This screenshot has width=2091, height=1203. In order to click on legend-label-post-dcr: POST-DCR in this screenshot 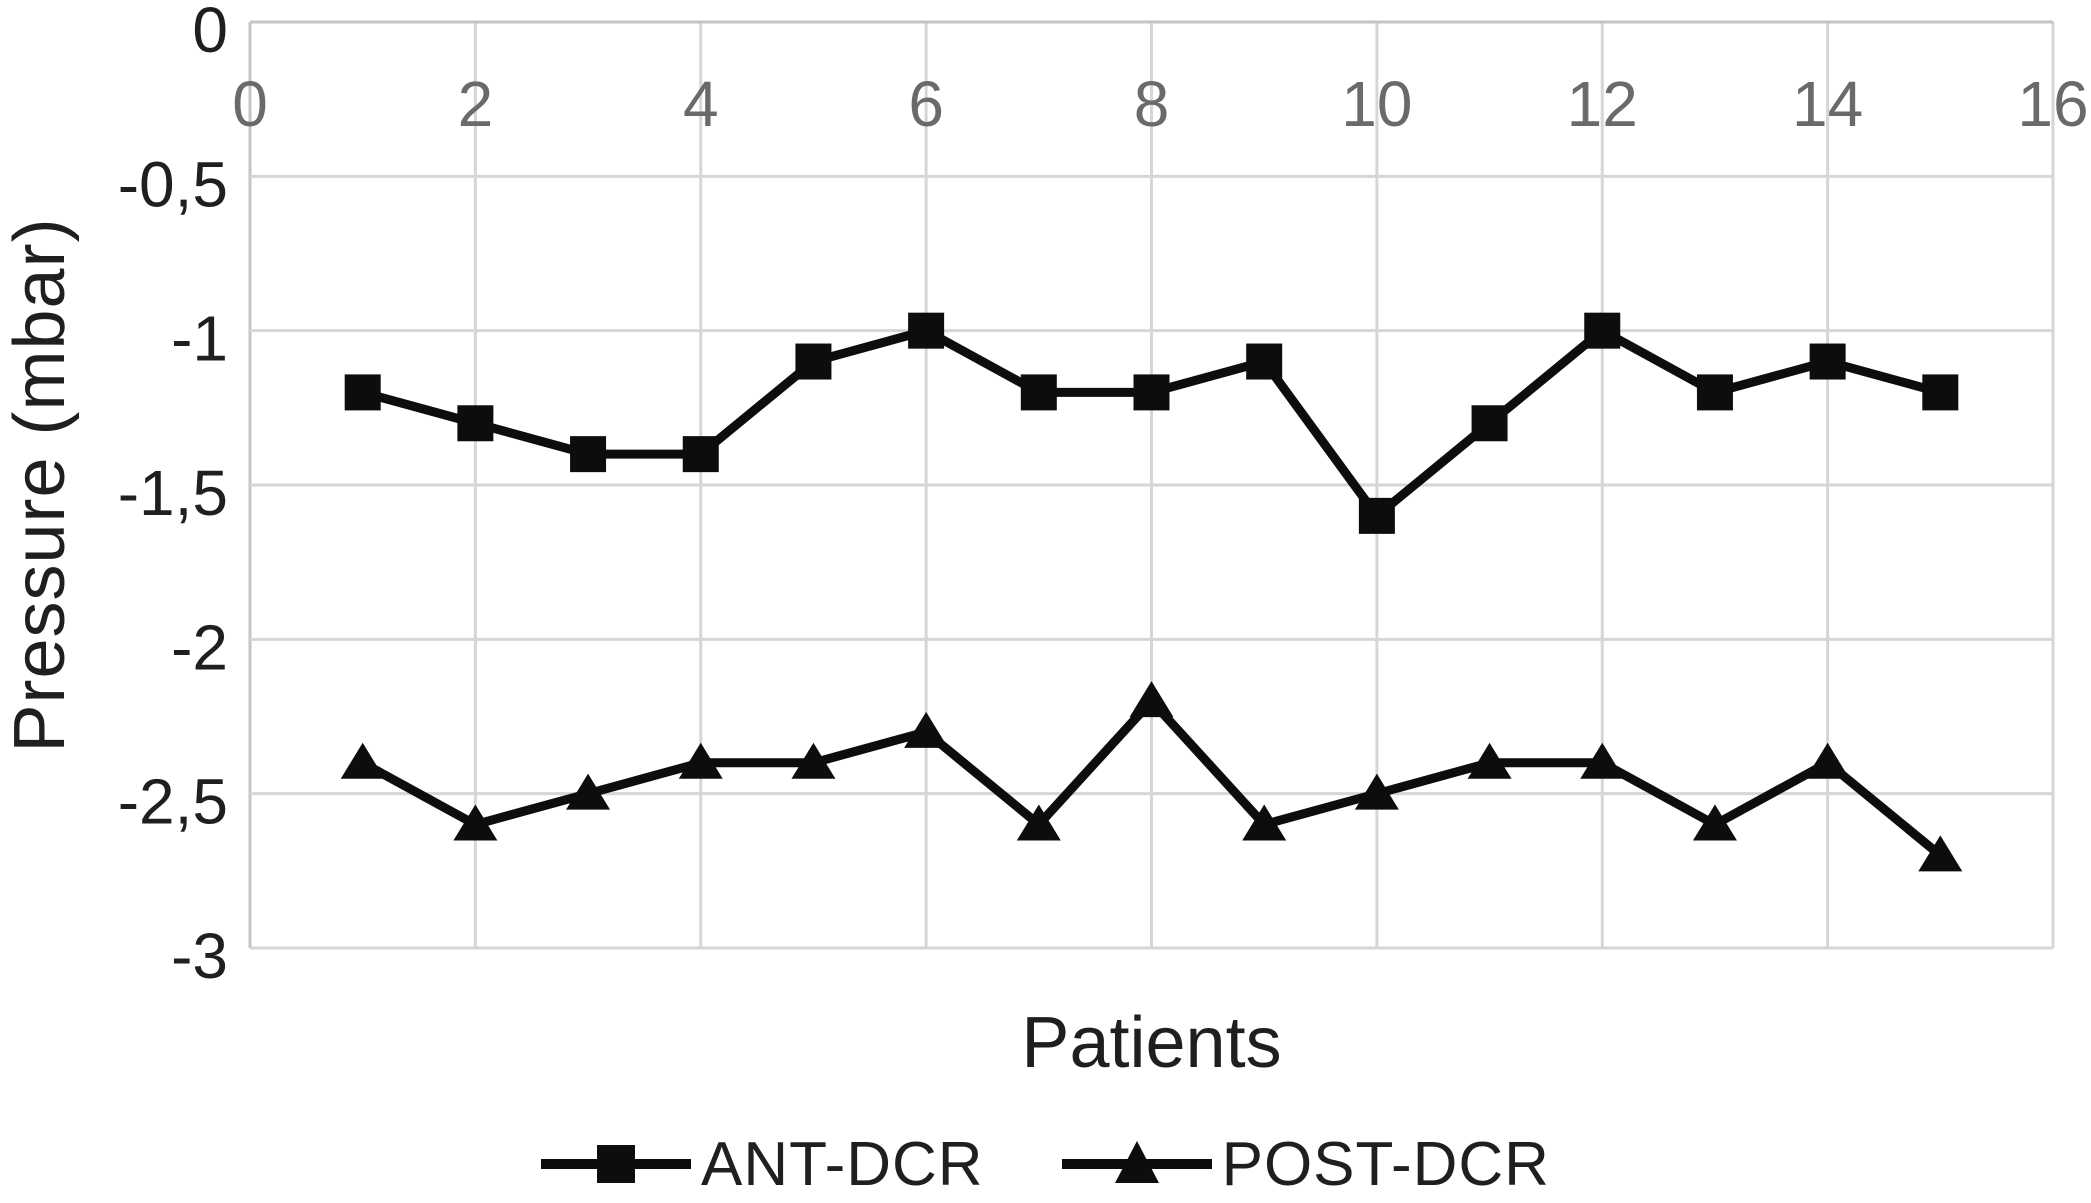, I will do `click(1385, 1164)`.